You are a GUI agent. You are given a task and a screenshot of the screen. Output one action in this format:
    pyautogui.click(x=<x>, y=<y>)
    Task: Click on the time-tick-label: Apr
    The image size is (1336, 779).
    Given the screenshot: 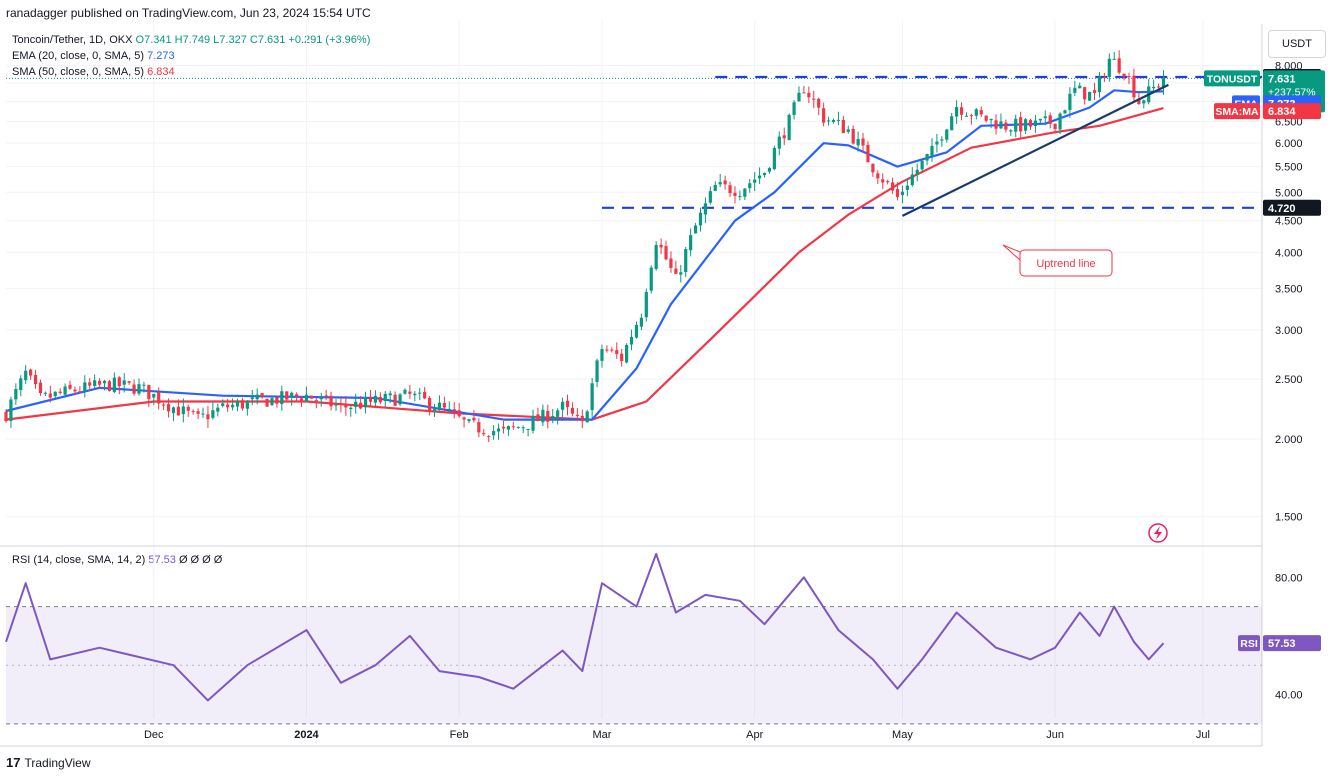 What is the action you would take?
    pyautogui.click(x=754, y=735)
    